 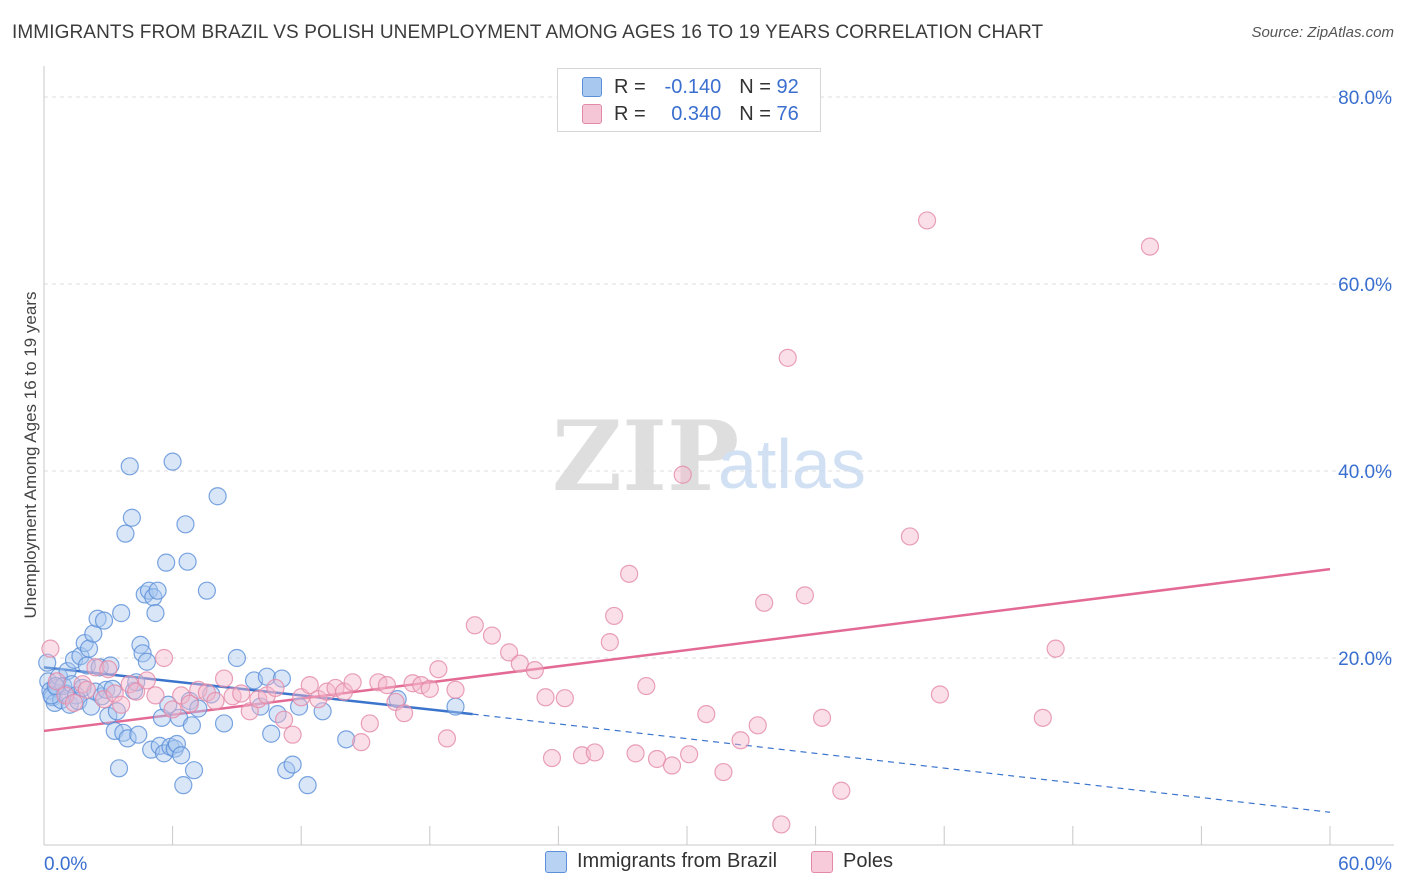 I want to click on trend-line-brazil-extension, so click(x=901, y=763).